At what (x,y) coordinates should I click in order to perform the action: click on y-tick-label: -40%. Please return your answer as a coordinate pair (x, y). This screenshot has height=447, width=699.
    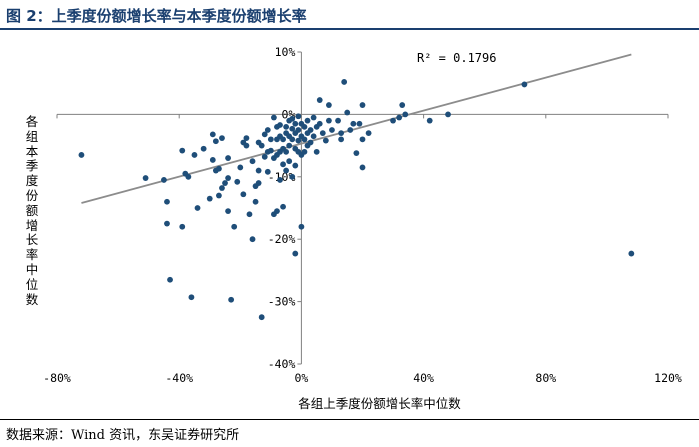
    Looking at the image, I should click on (282, 364).